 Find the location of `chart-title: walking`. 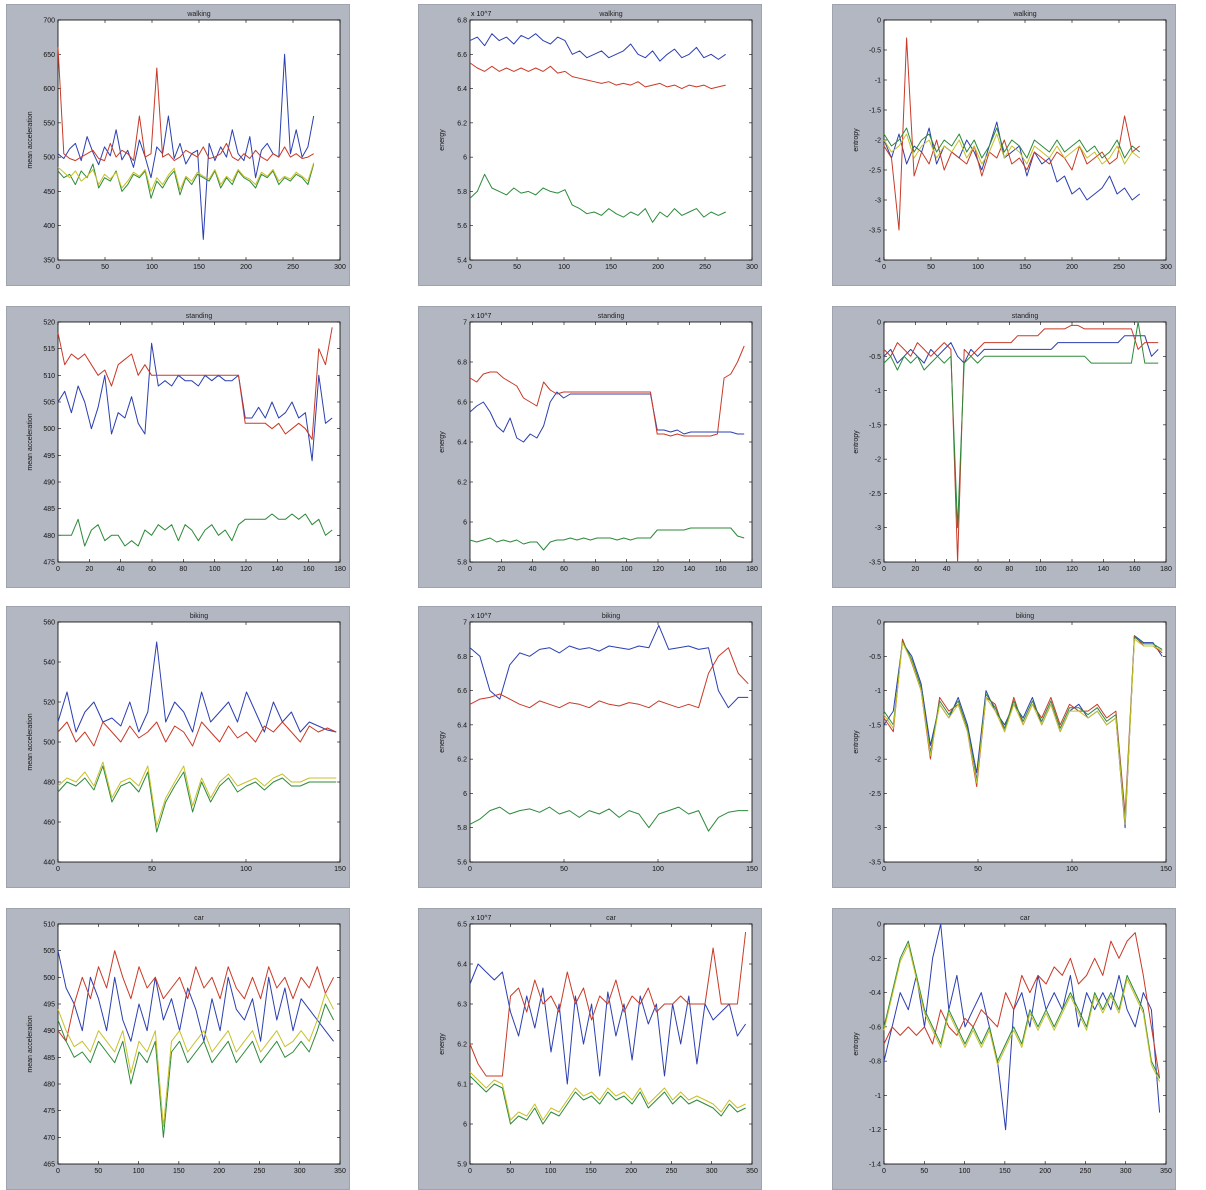

chart-title: walking is located at coordinates (198, 14).